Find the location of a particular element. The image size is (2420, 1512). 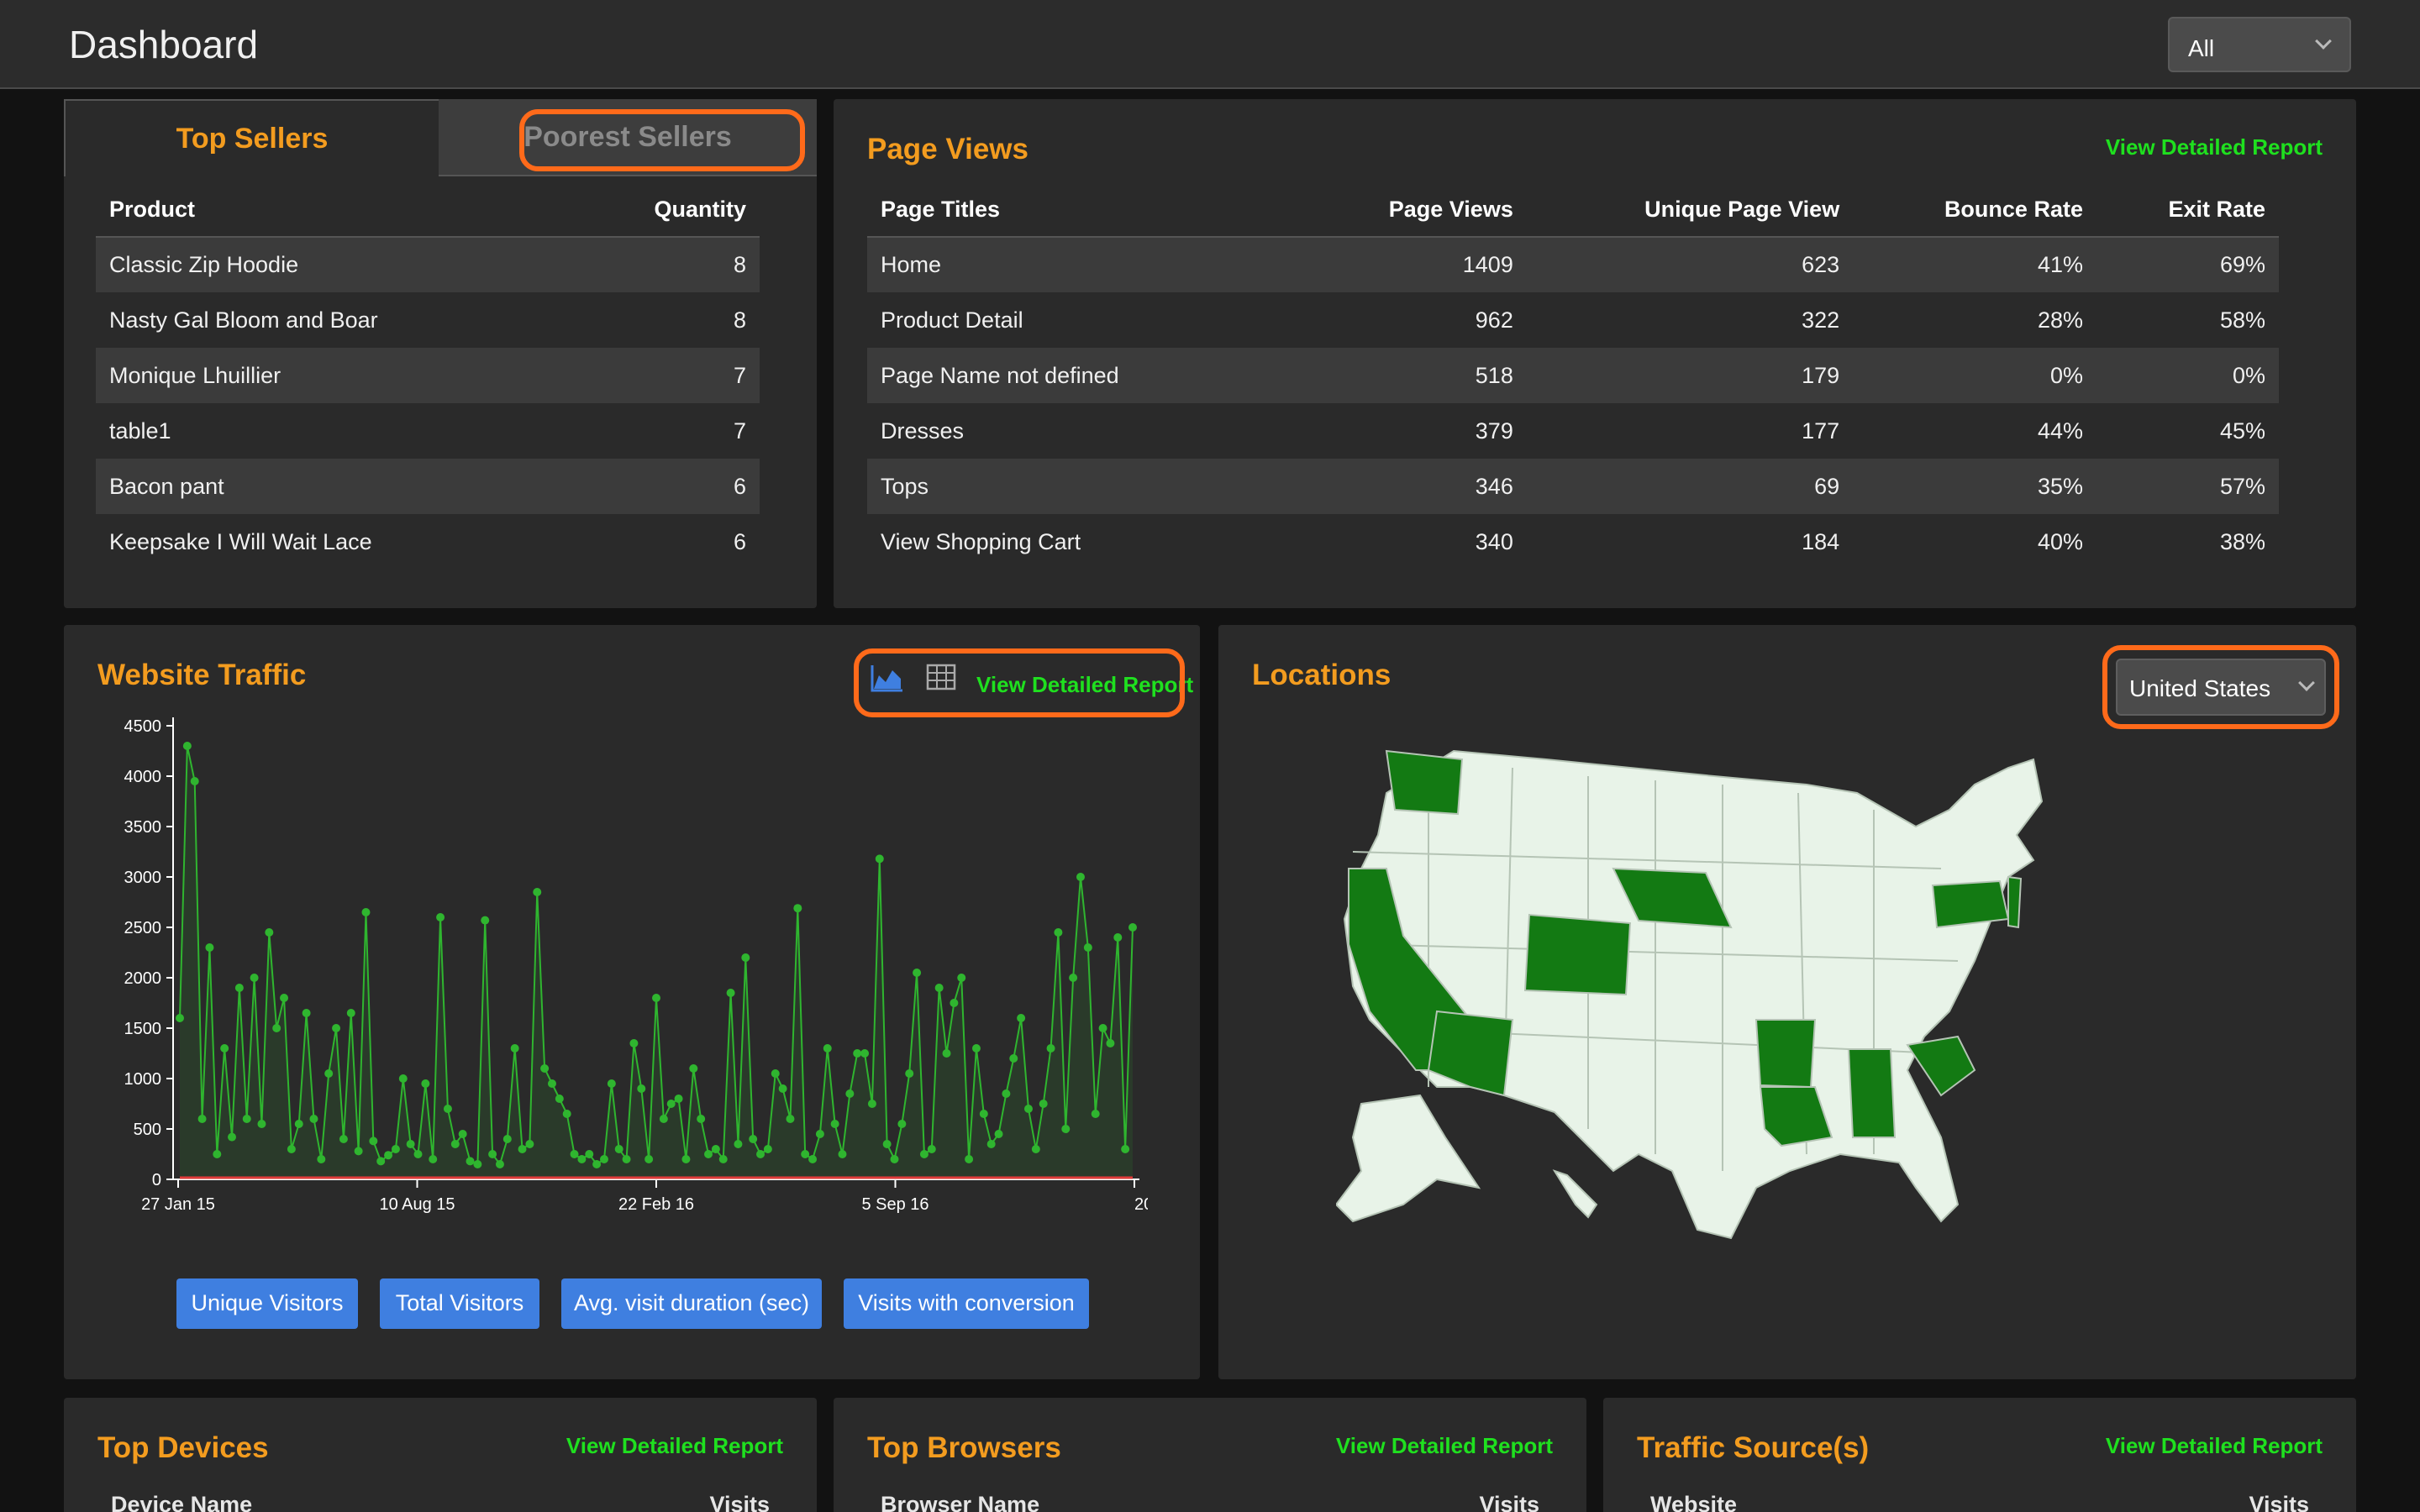

table-row: Dresses 379 177 44% 45% is located at coordinates (1573, 431).